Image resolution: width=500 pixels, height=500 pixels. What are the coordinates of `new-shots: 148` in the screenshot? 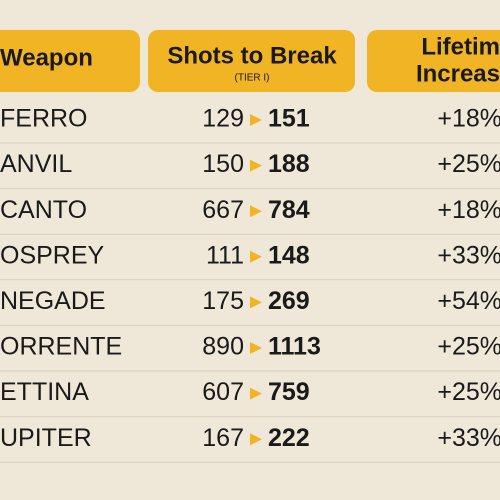 It's located at (289, 255).